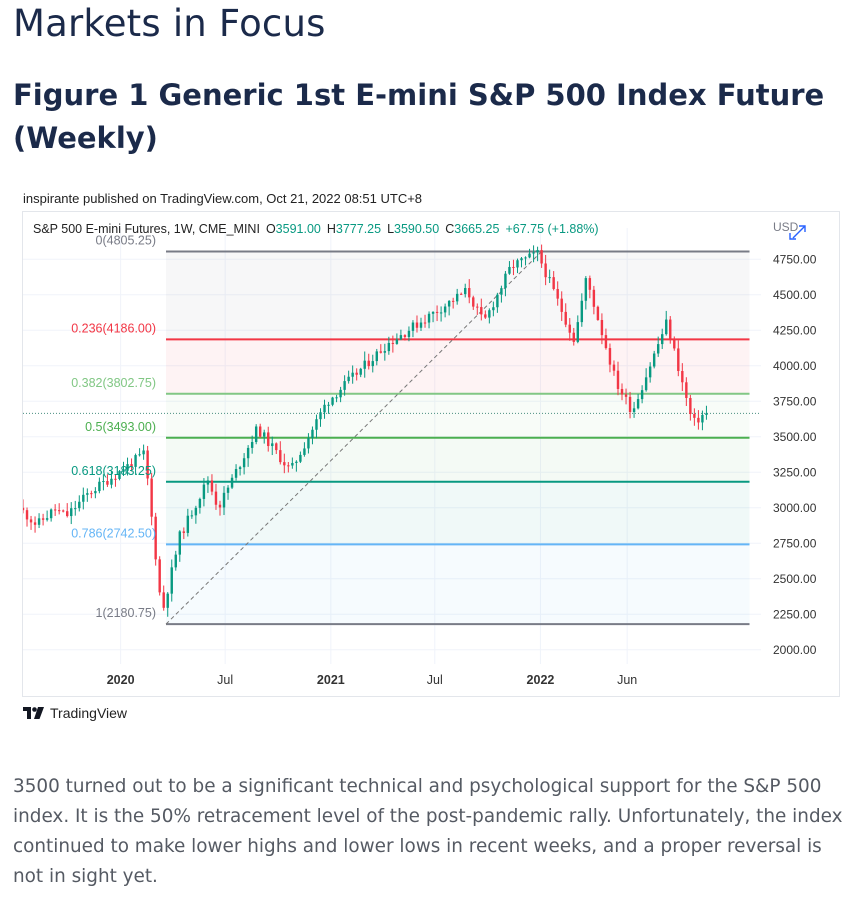 The width and height of the screenshot is (859, 903). What do you see at coordinates (789, 230) in the screenshot?
I see `currency-button: USD` at bounding box center [789, 230].